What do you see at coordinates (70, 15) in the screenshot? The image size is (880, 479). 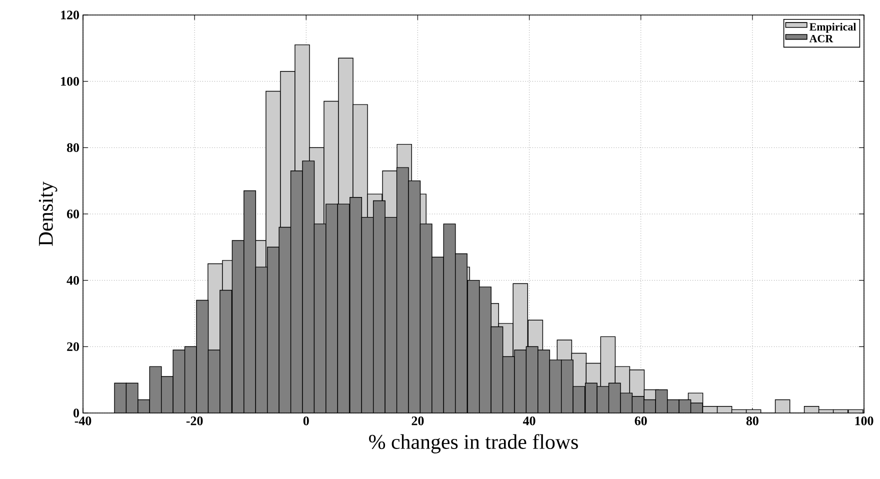 I see `y-tick-label: 120` at bounding box center [70, 15].